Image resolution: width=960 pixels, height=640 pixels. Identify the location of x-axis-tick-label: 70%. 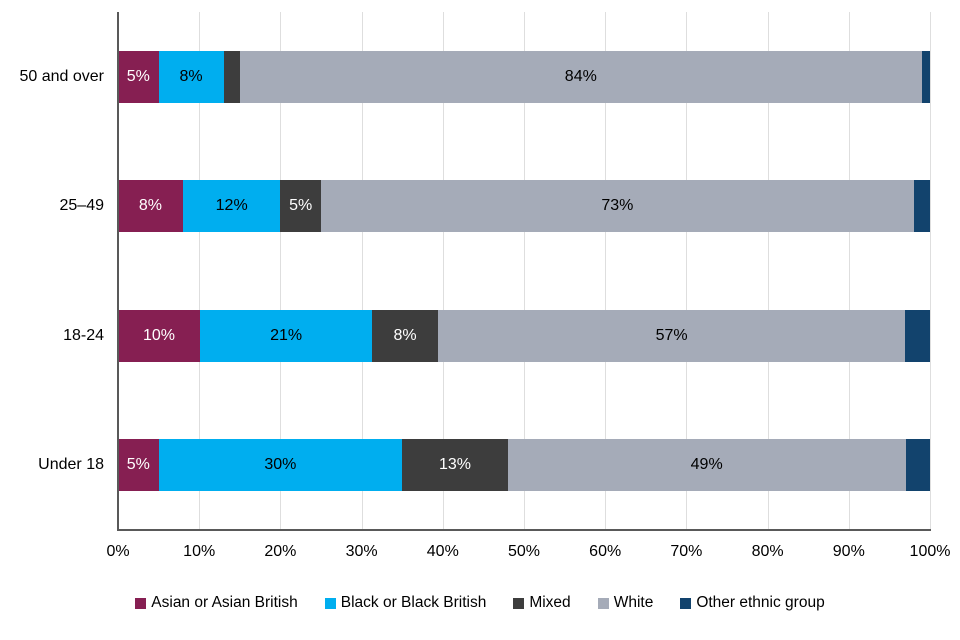
(686, 551).